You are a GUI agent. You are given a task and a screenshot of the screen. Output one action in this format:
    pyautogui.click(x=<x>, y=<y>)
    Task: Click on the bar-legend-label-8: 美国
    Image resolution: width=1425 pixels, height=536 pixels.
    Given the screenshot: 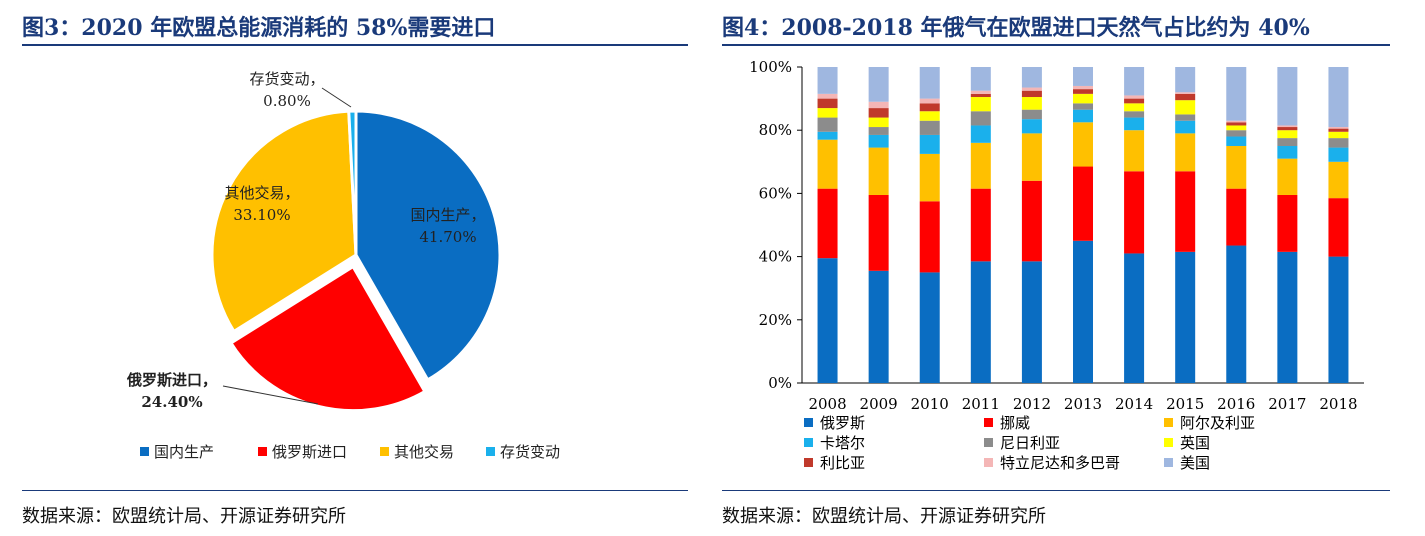 What is the action you would take?
    pyautogui.click(x=1195, y=463)
    